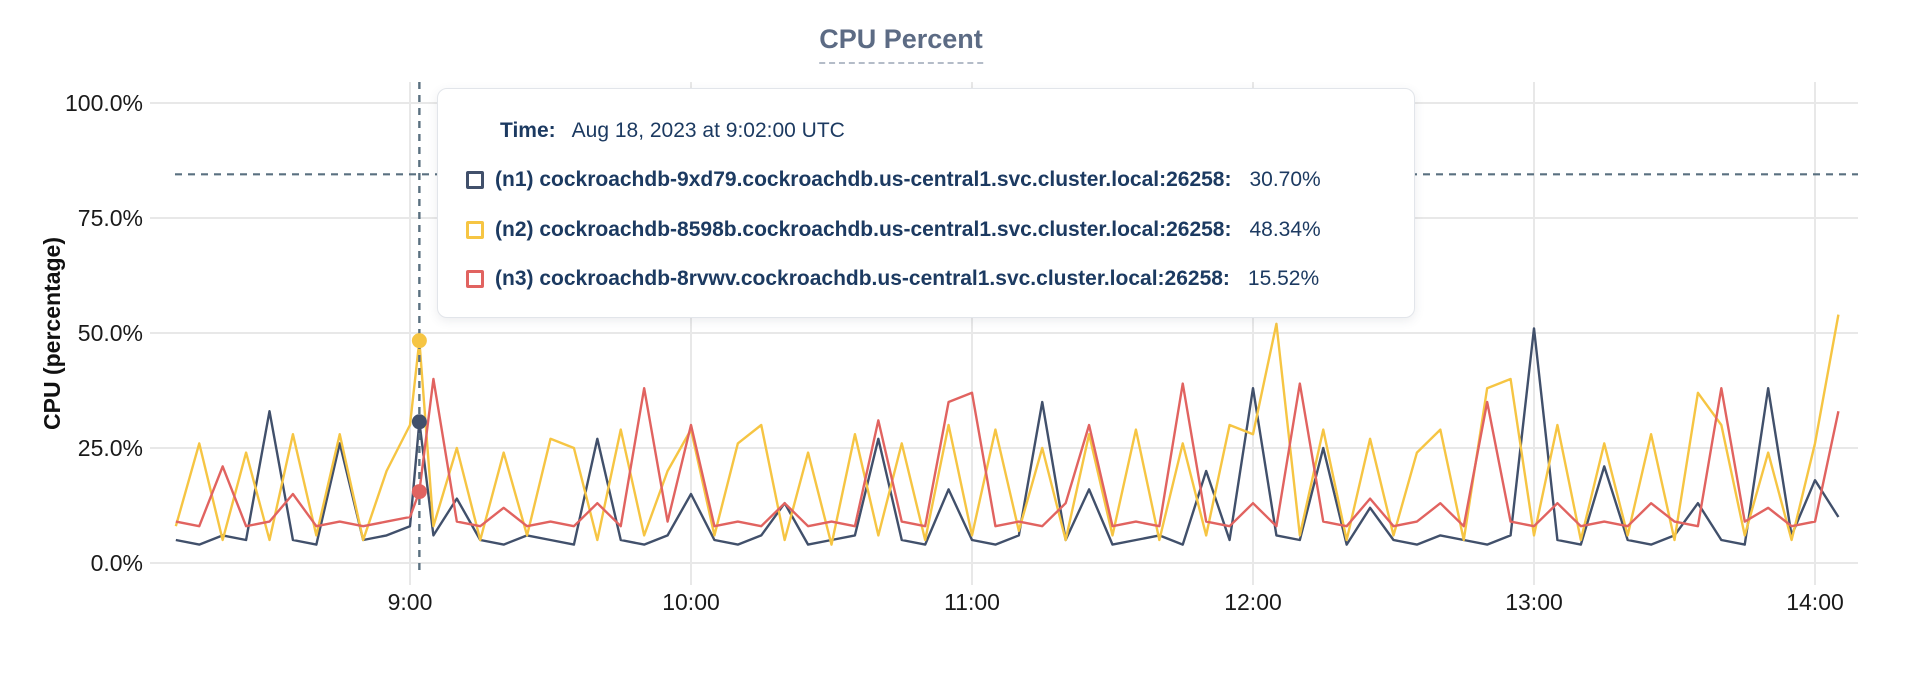  What do you see at coordinates (410, 602) in the screenshot?
I see `x-axis-tick-label: 9:00` at bounding box center [410, 602].